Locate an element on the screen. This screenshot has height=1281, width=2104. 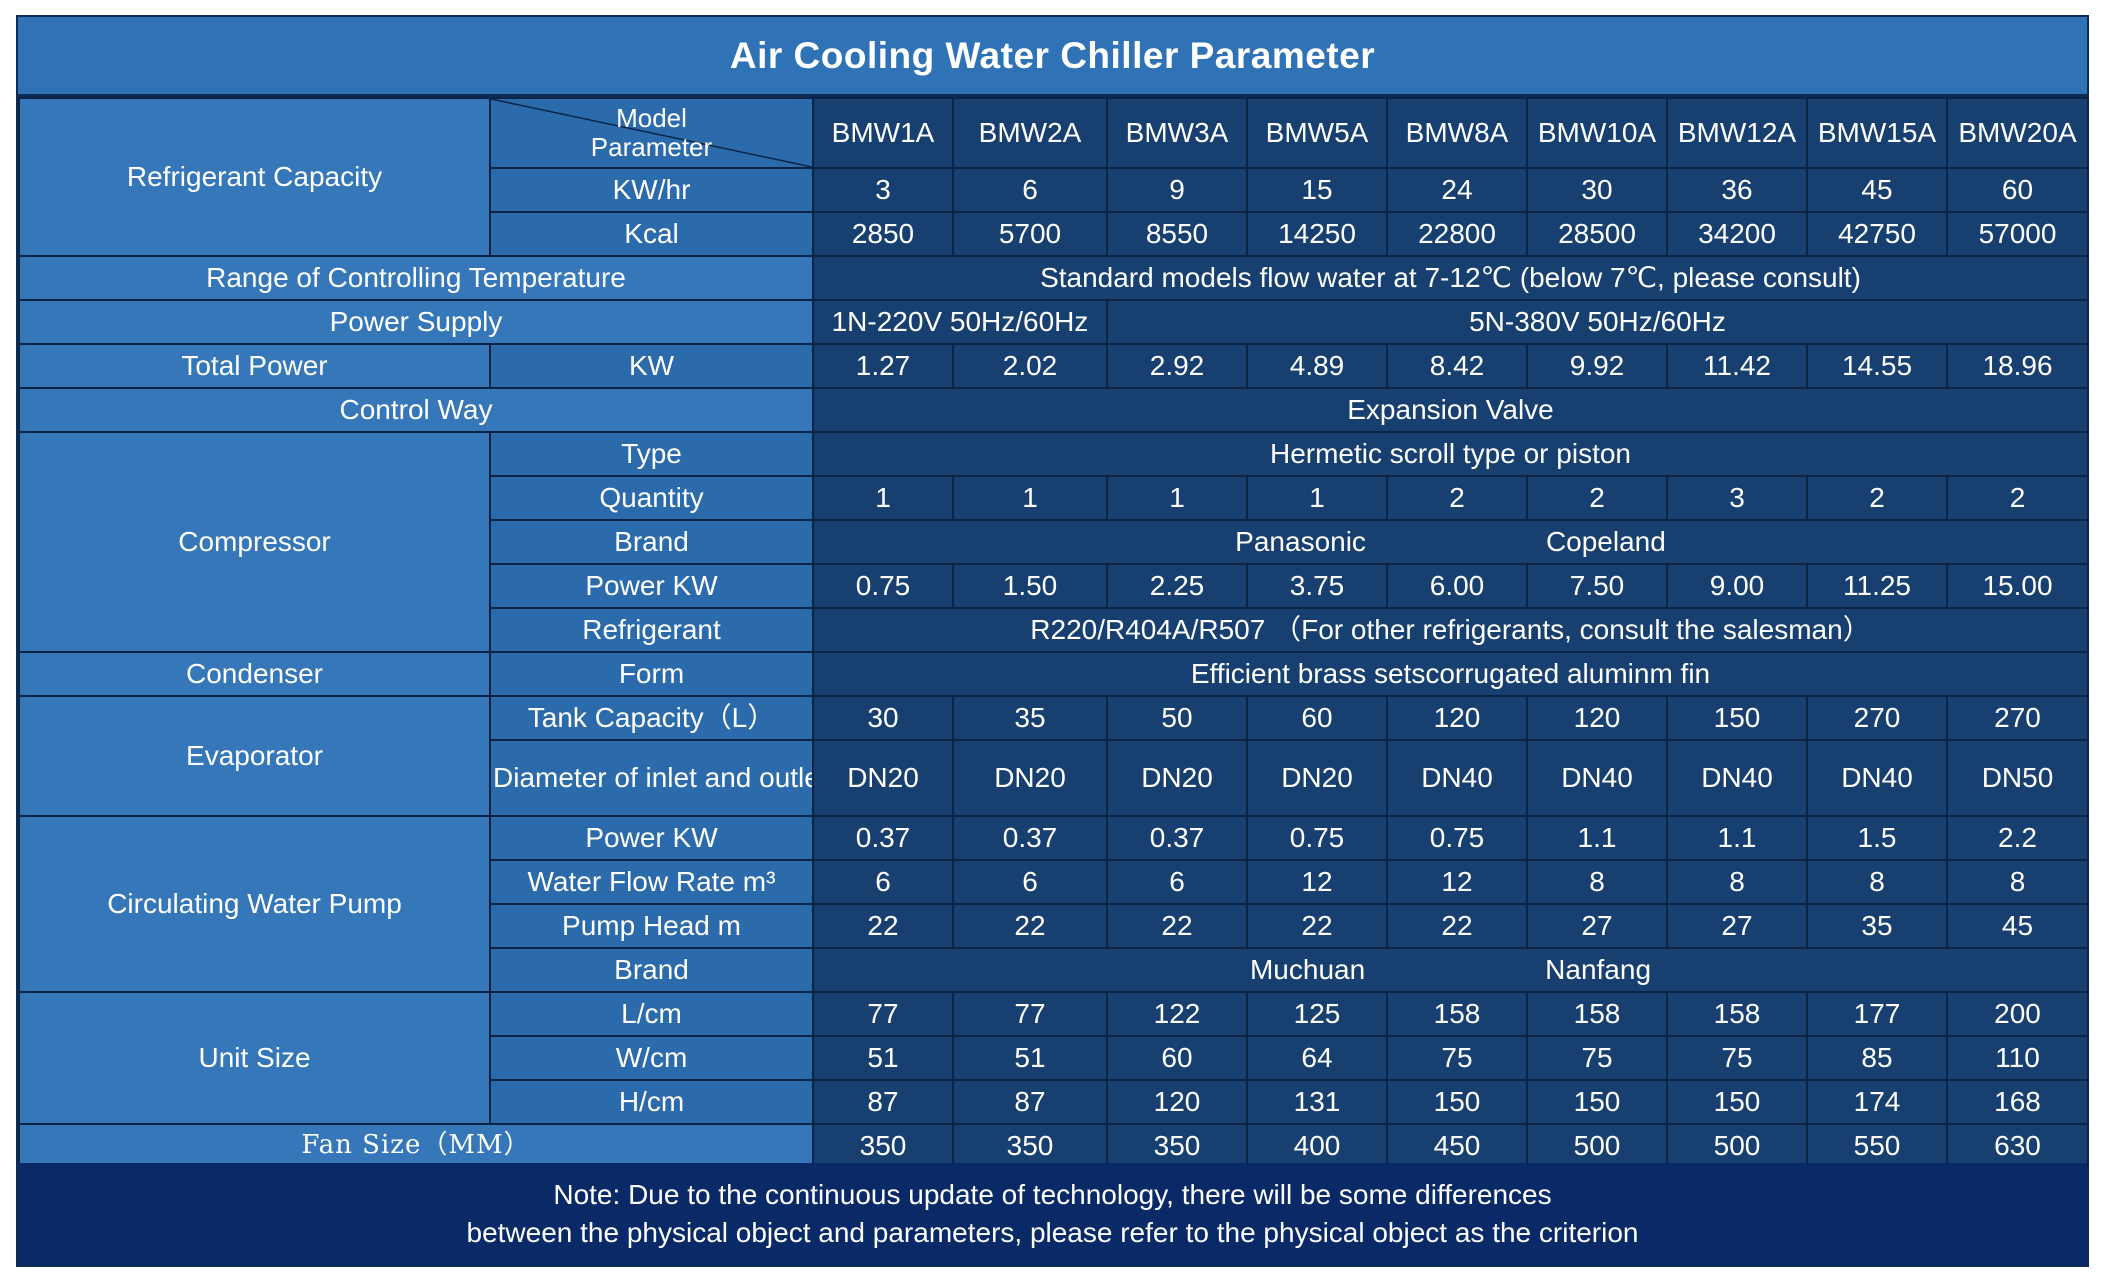
value-cell: 2.02 is located at coordinates (1030, 366).